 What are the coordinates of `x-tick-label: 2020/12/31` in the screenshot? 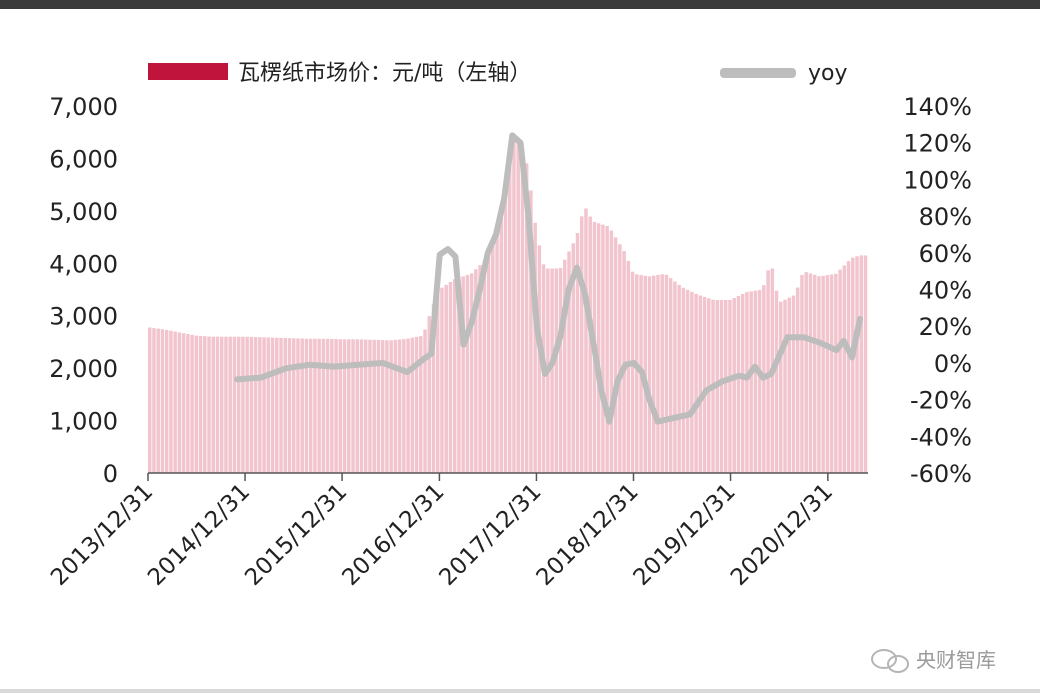 It's located at (782, 535).